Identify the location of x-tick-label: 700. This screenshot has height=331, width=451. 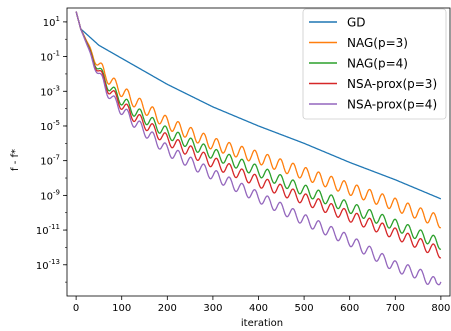
(395, 308).